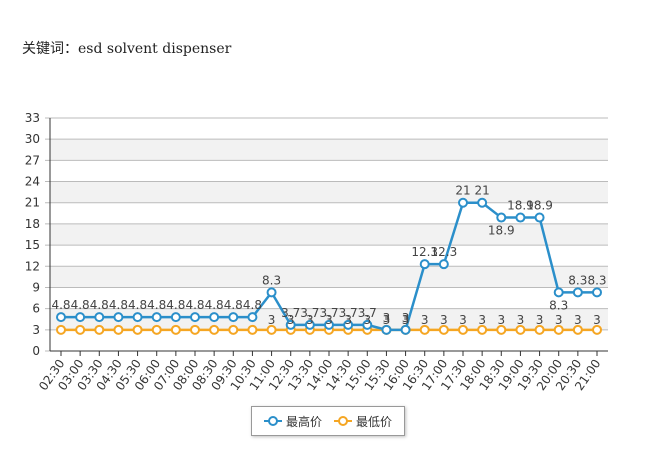 Image resolution: width=650 pixels, height=458 pixels. What do you see at coordinates (462, 191) in the screenshot?
I see `data-label-high: 21` at bounding box center [462, 191].